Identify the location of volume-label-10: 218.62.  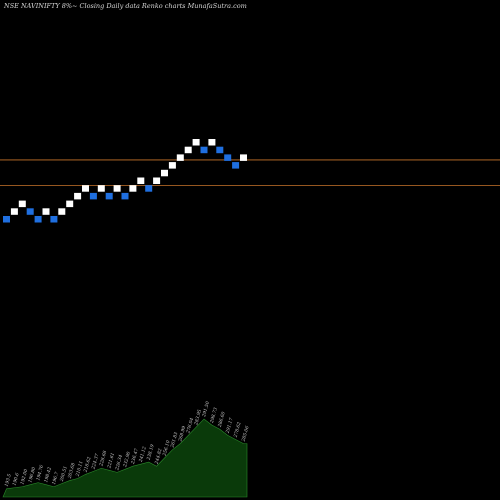
(87, 465).